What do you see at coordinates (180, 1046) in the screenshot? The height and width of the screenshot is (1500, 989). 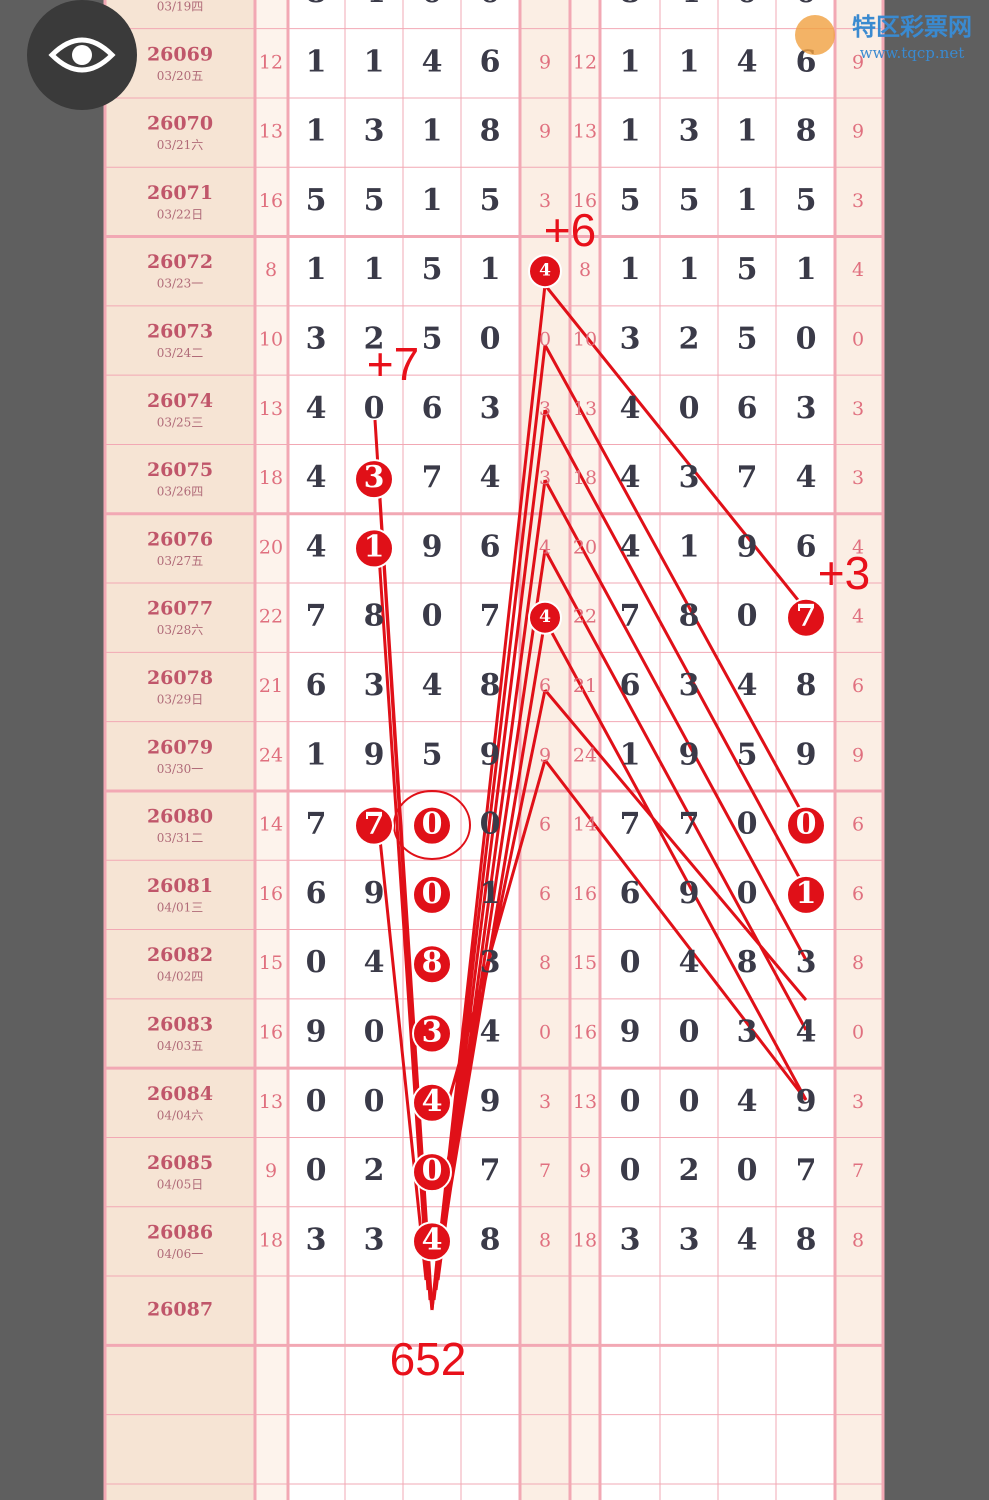 I see `date: 04/03五` at bounding box center [180, 1046].